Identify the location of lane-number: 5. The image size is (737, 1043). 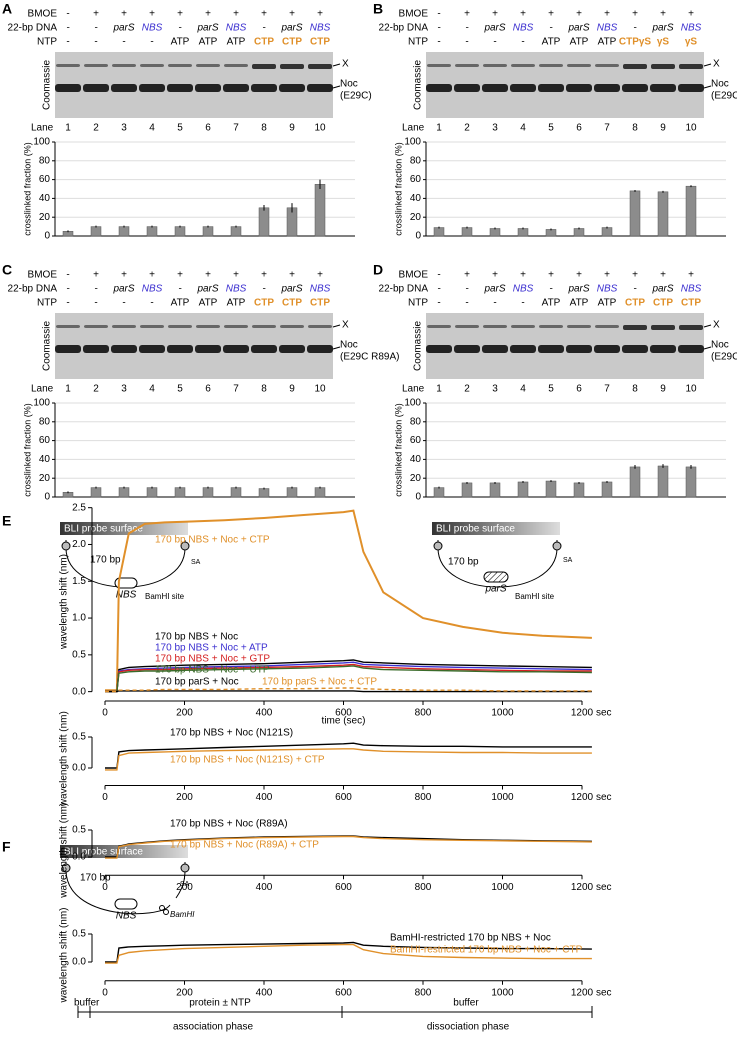
(551, 389).